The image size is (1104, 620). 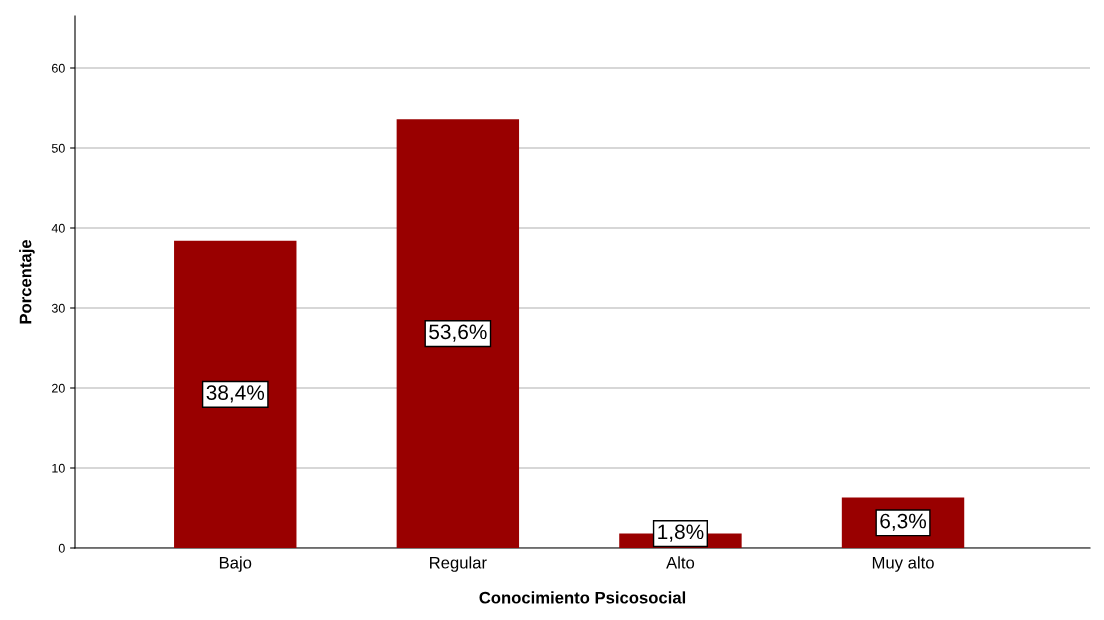 I want to click on data-label: 6,3%, so click(x=903, y=522).